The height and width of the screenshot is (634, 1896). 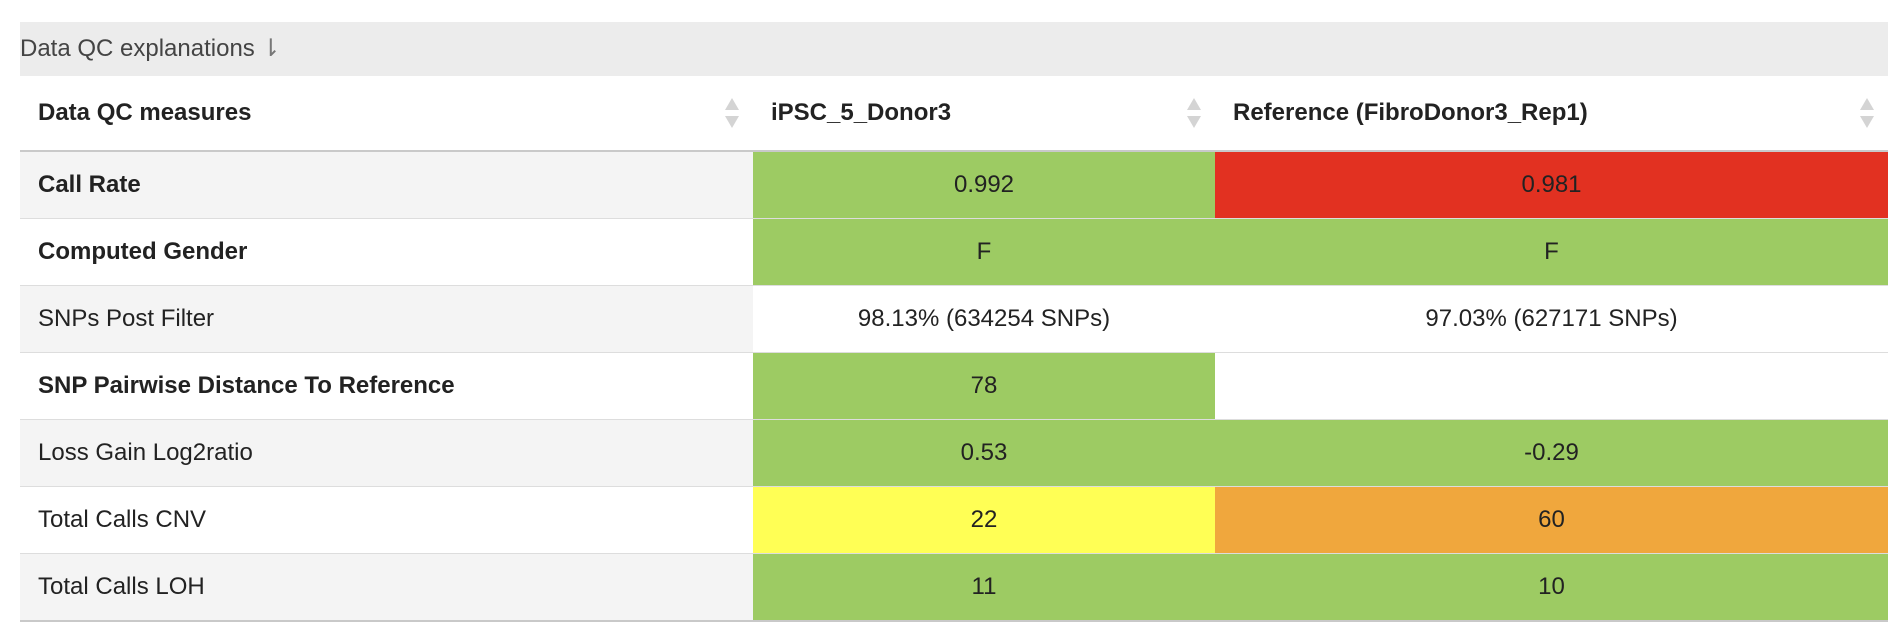 What do you see at coordinates (137, 48) in the screenshot?
I see `data-qc-explanations-label: Data QC explanations` at bounding box center [137, 48].